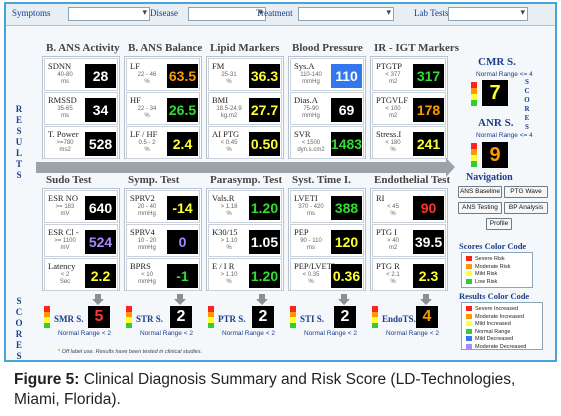 This screenshot has height=416, width=561. I want to click on metric-value-box: 528, so click(100, 143).